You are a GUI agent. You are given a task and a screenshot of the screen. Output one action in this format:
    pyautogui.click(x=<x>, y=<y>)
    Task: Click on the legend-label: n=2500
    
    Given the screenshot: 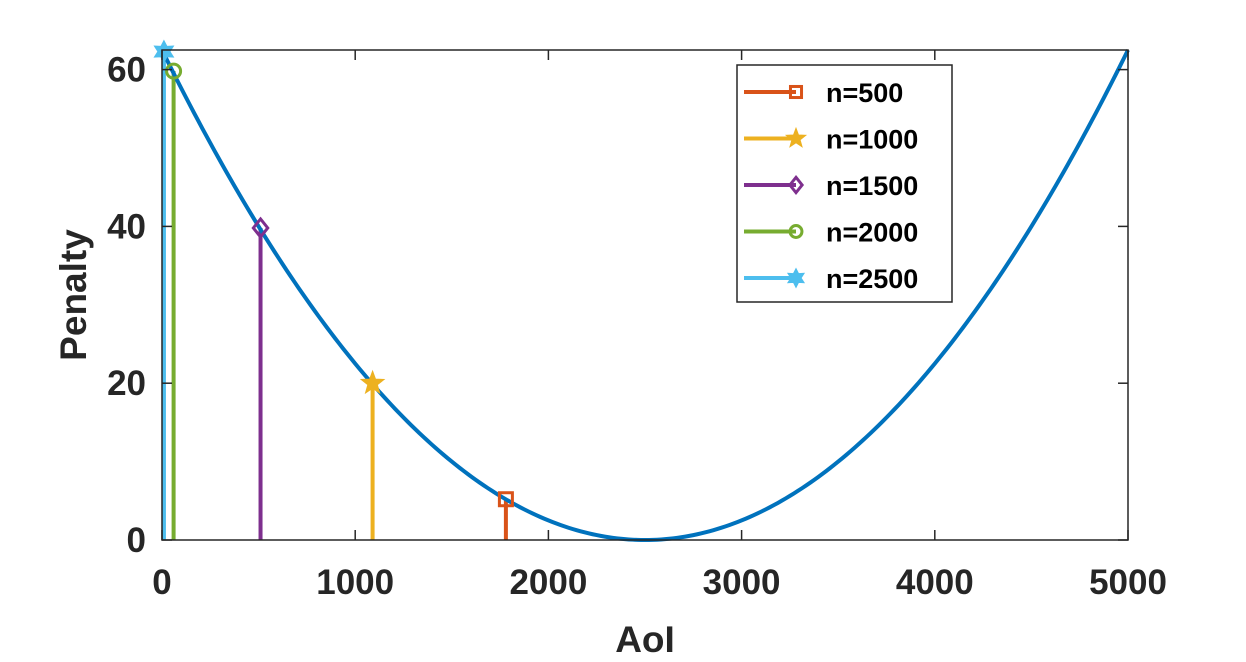 What is the action you would take?
    pyautogui.click(x=872, y=279)
    